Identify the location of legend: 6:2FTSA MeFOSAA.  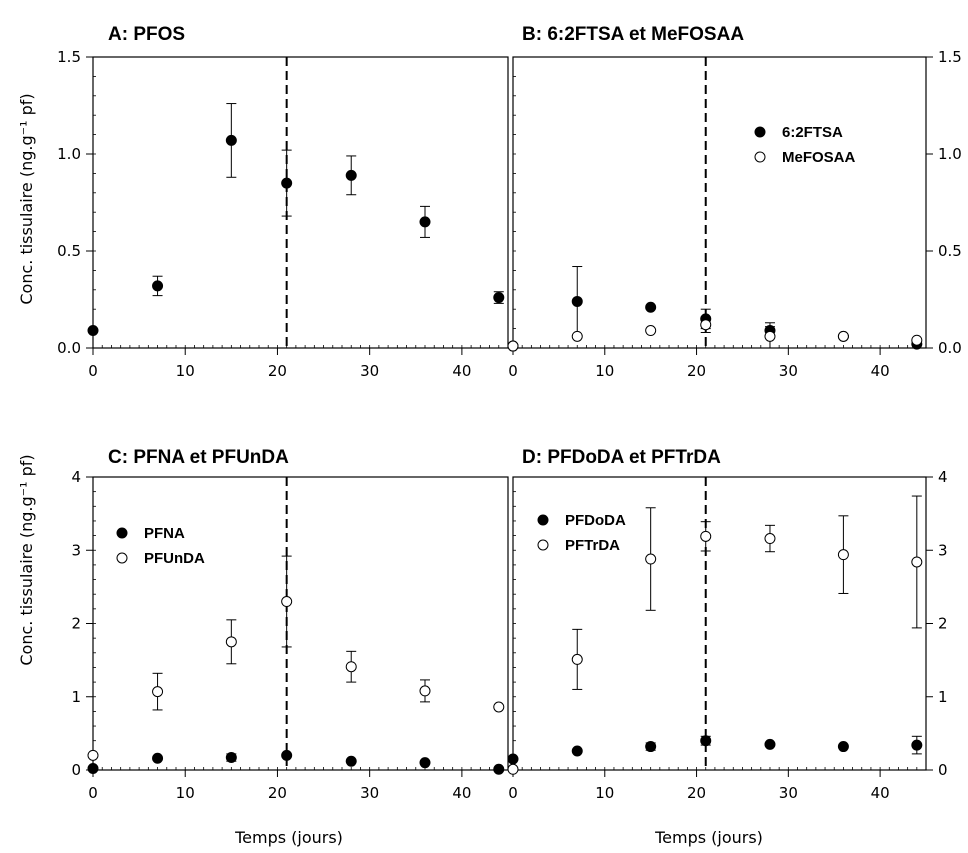
(805, 145).